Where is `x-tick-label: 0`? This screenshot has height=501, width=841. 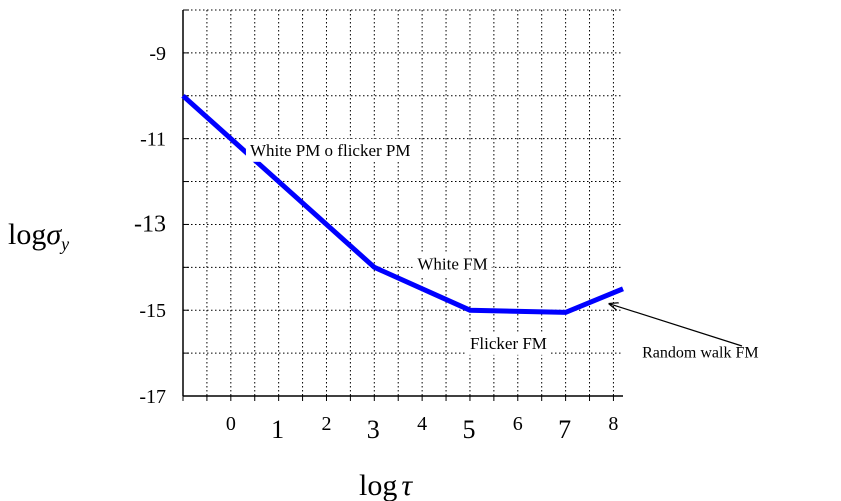 x-tick-label: 0 is located at coordinates (231, 424).